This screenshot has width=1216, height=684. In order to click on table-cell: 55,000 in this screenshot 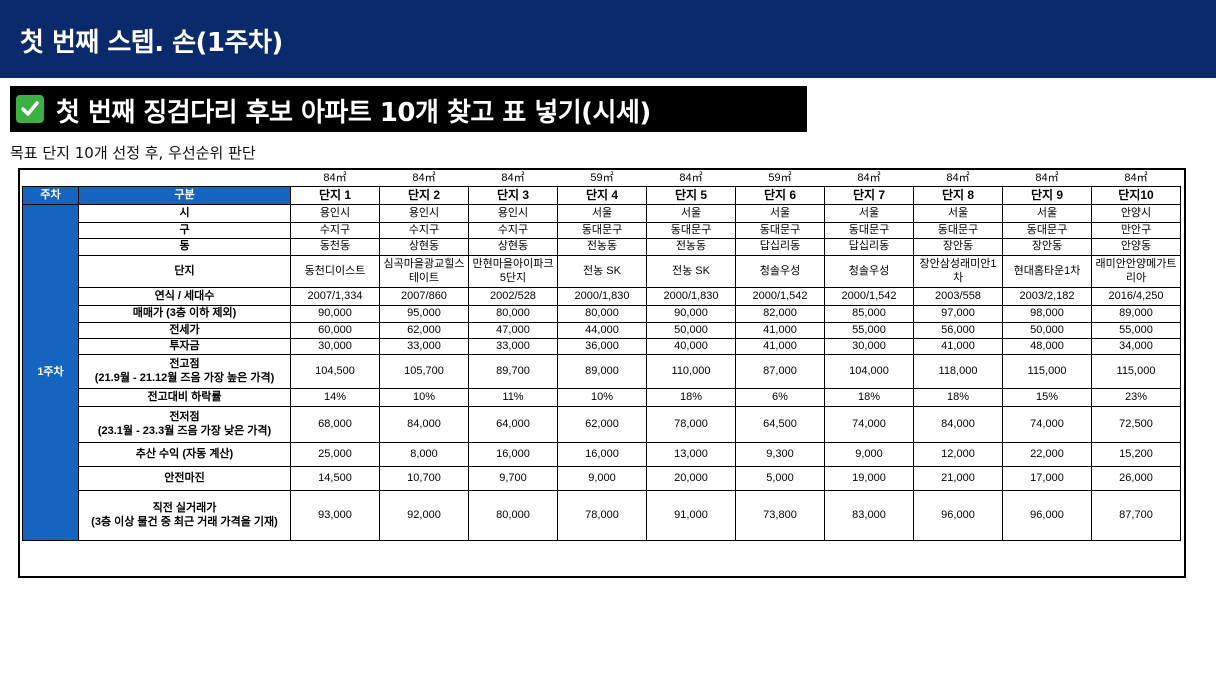, I will do `click(869, 330)`.